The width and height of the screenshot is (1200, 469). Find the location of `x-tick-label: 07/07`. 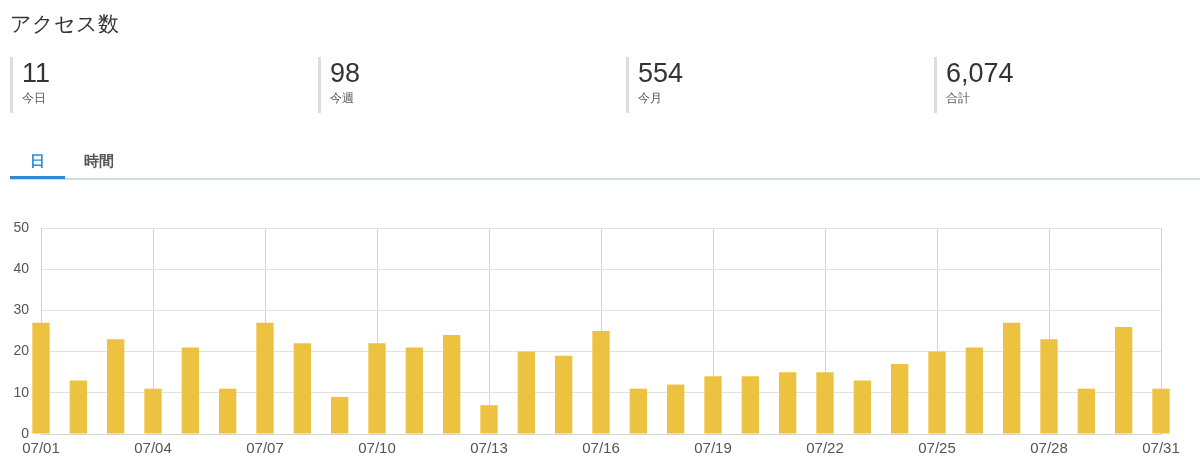

x-tick-label: 07/07 is located at coordinates (265, 448).